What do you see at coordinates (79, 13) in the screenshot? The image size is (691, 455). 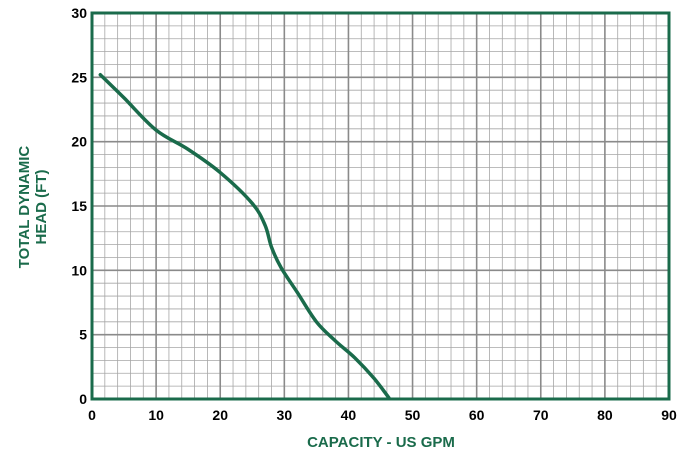 I see `y-tick-label: 30` at bounding box center [79, 13].